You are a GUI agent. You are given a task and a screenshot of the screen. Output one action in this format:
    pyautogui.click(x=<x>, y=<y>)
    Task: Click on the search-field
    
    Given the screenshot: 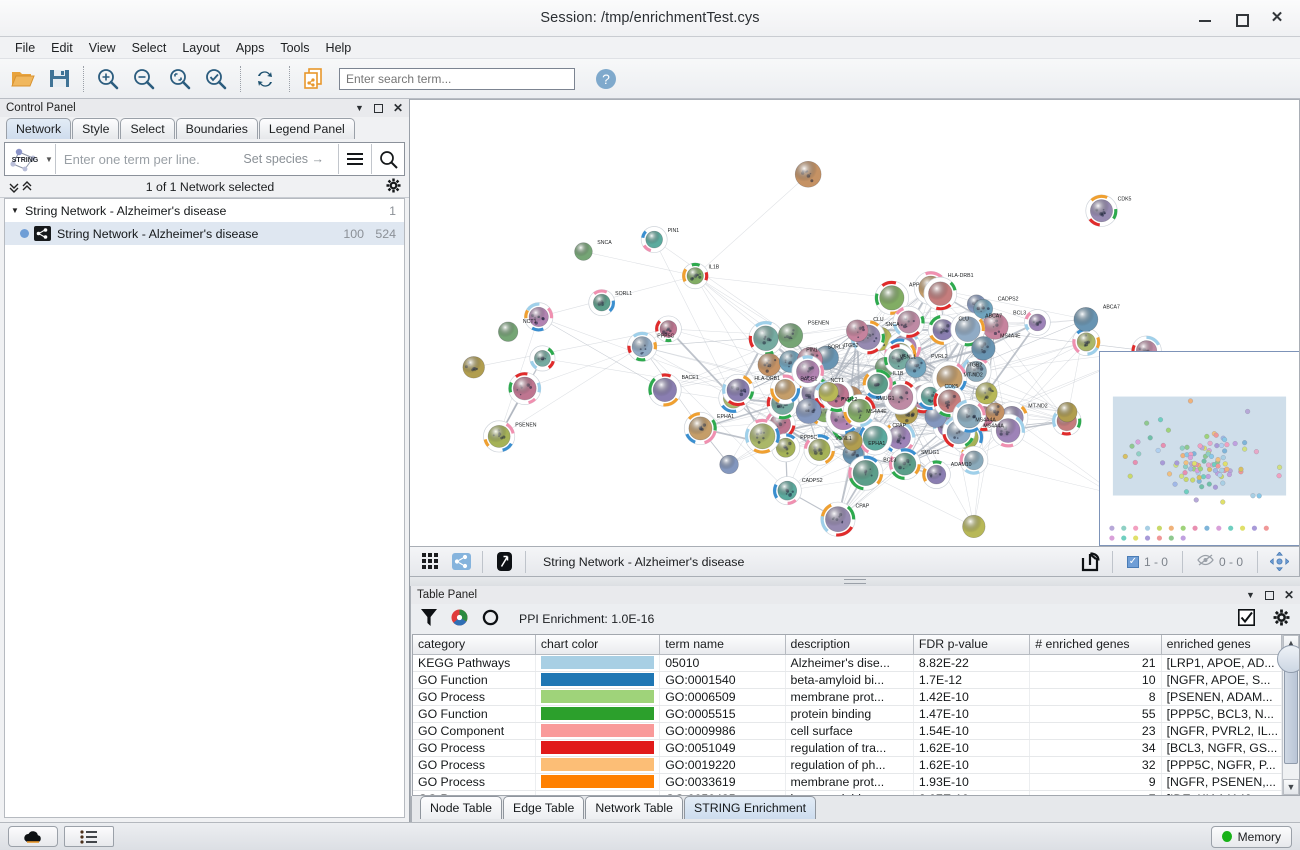 What is the action you would take?
    pyautogui.click(x=457, y=78)
    